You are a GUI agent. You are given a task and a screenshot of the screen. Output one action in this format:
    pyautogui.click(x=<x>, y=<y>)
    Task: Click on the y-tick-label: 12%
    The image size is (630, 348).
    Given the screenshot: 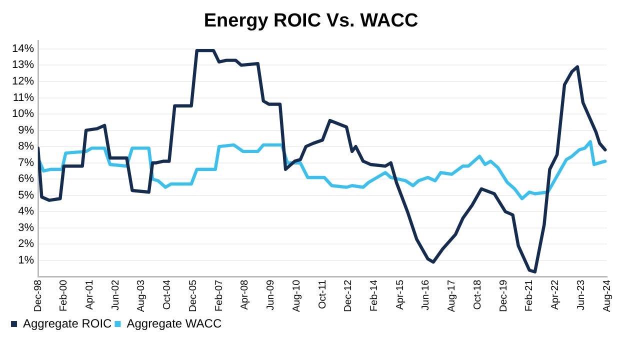 What is the action you would take?
    pyautogui.click(x=23, y=82)
    